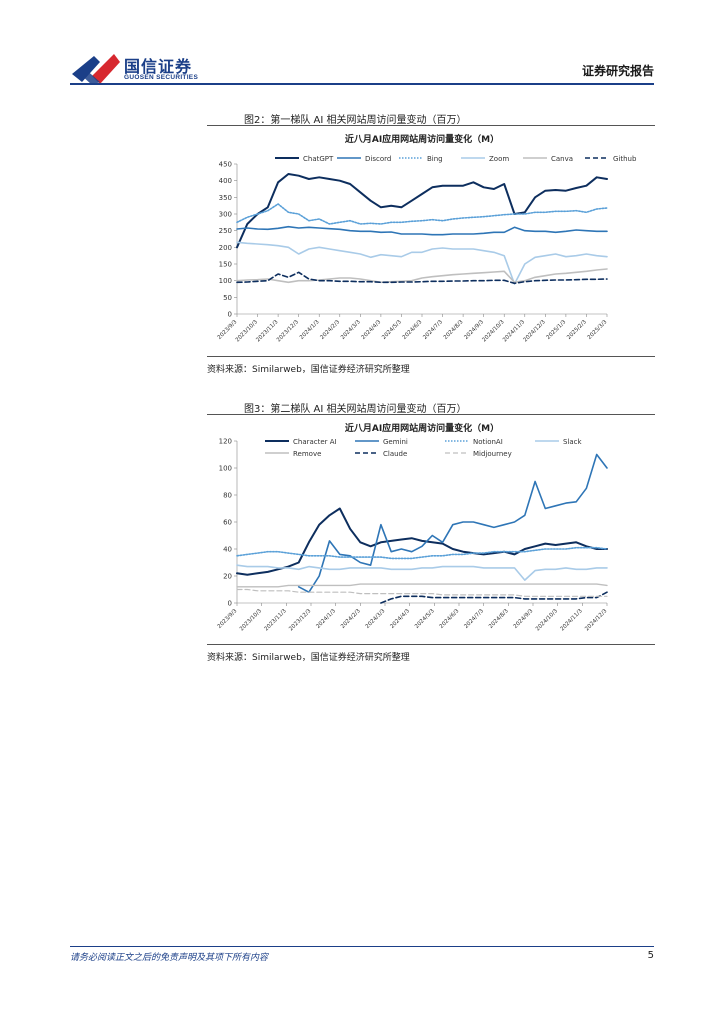 This screenshot has height=1024, width=724. What do you see at coordinates (308, 370) in the screenshot?
I see `figure-2-source: 资料来源：Similarweb，国信证券经济研究所整理` at bounding box center [308, 370].